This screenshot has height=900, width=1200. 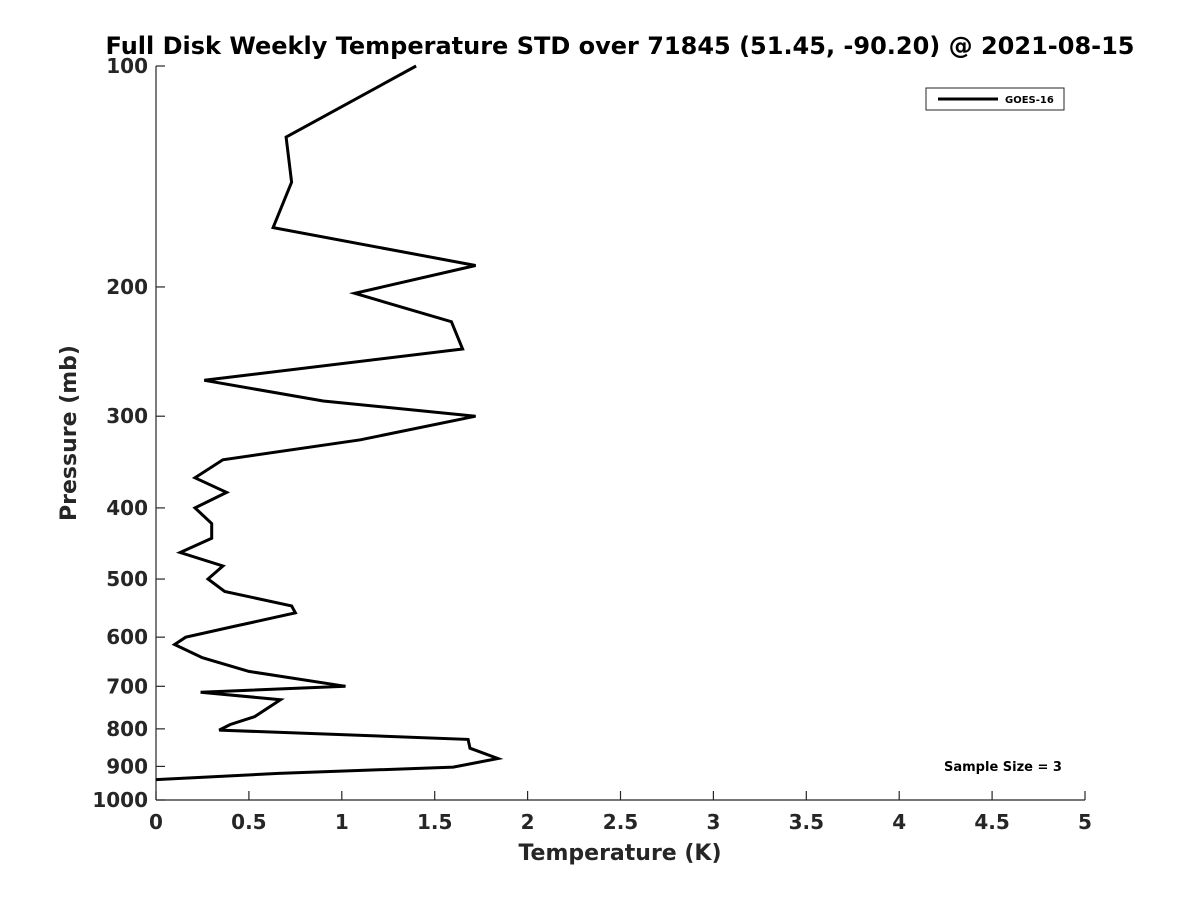 I want to click on x-tick-label-4: 2, so click(x=528, y=822).